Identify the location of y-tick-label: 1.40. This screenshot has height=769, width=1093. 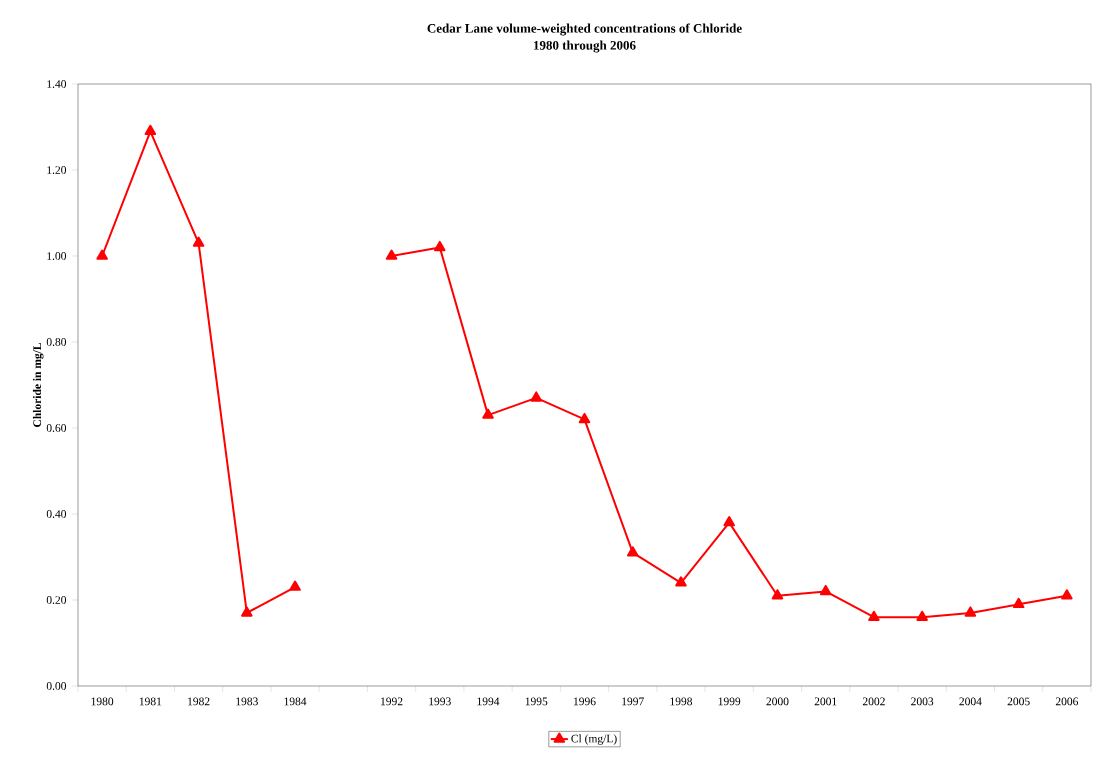
(57, 84).